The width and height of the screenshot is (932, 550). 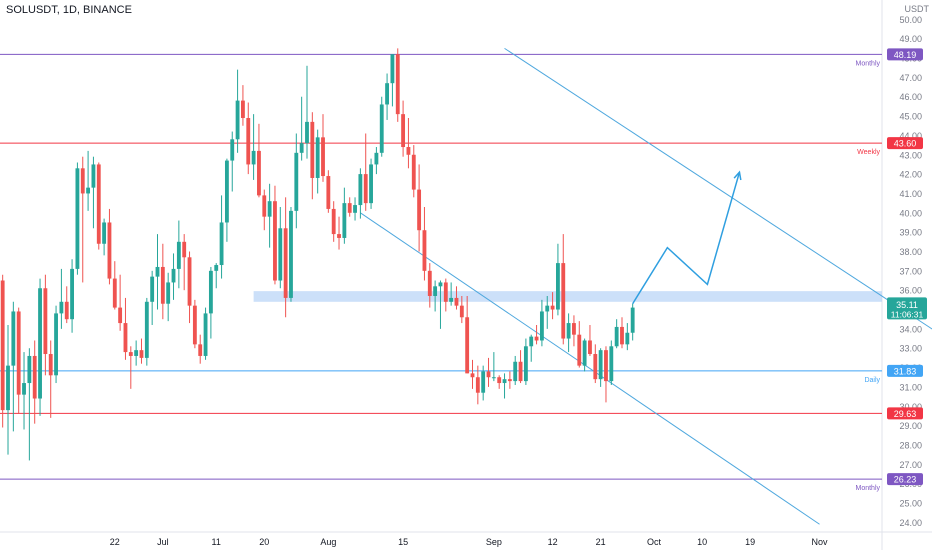 What do you see at coordinates (907, 305) in the screenshot?
I see `last-price-label: 35.11` at bounding box center [907, 305].